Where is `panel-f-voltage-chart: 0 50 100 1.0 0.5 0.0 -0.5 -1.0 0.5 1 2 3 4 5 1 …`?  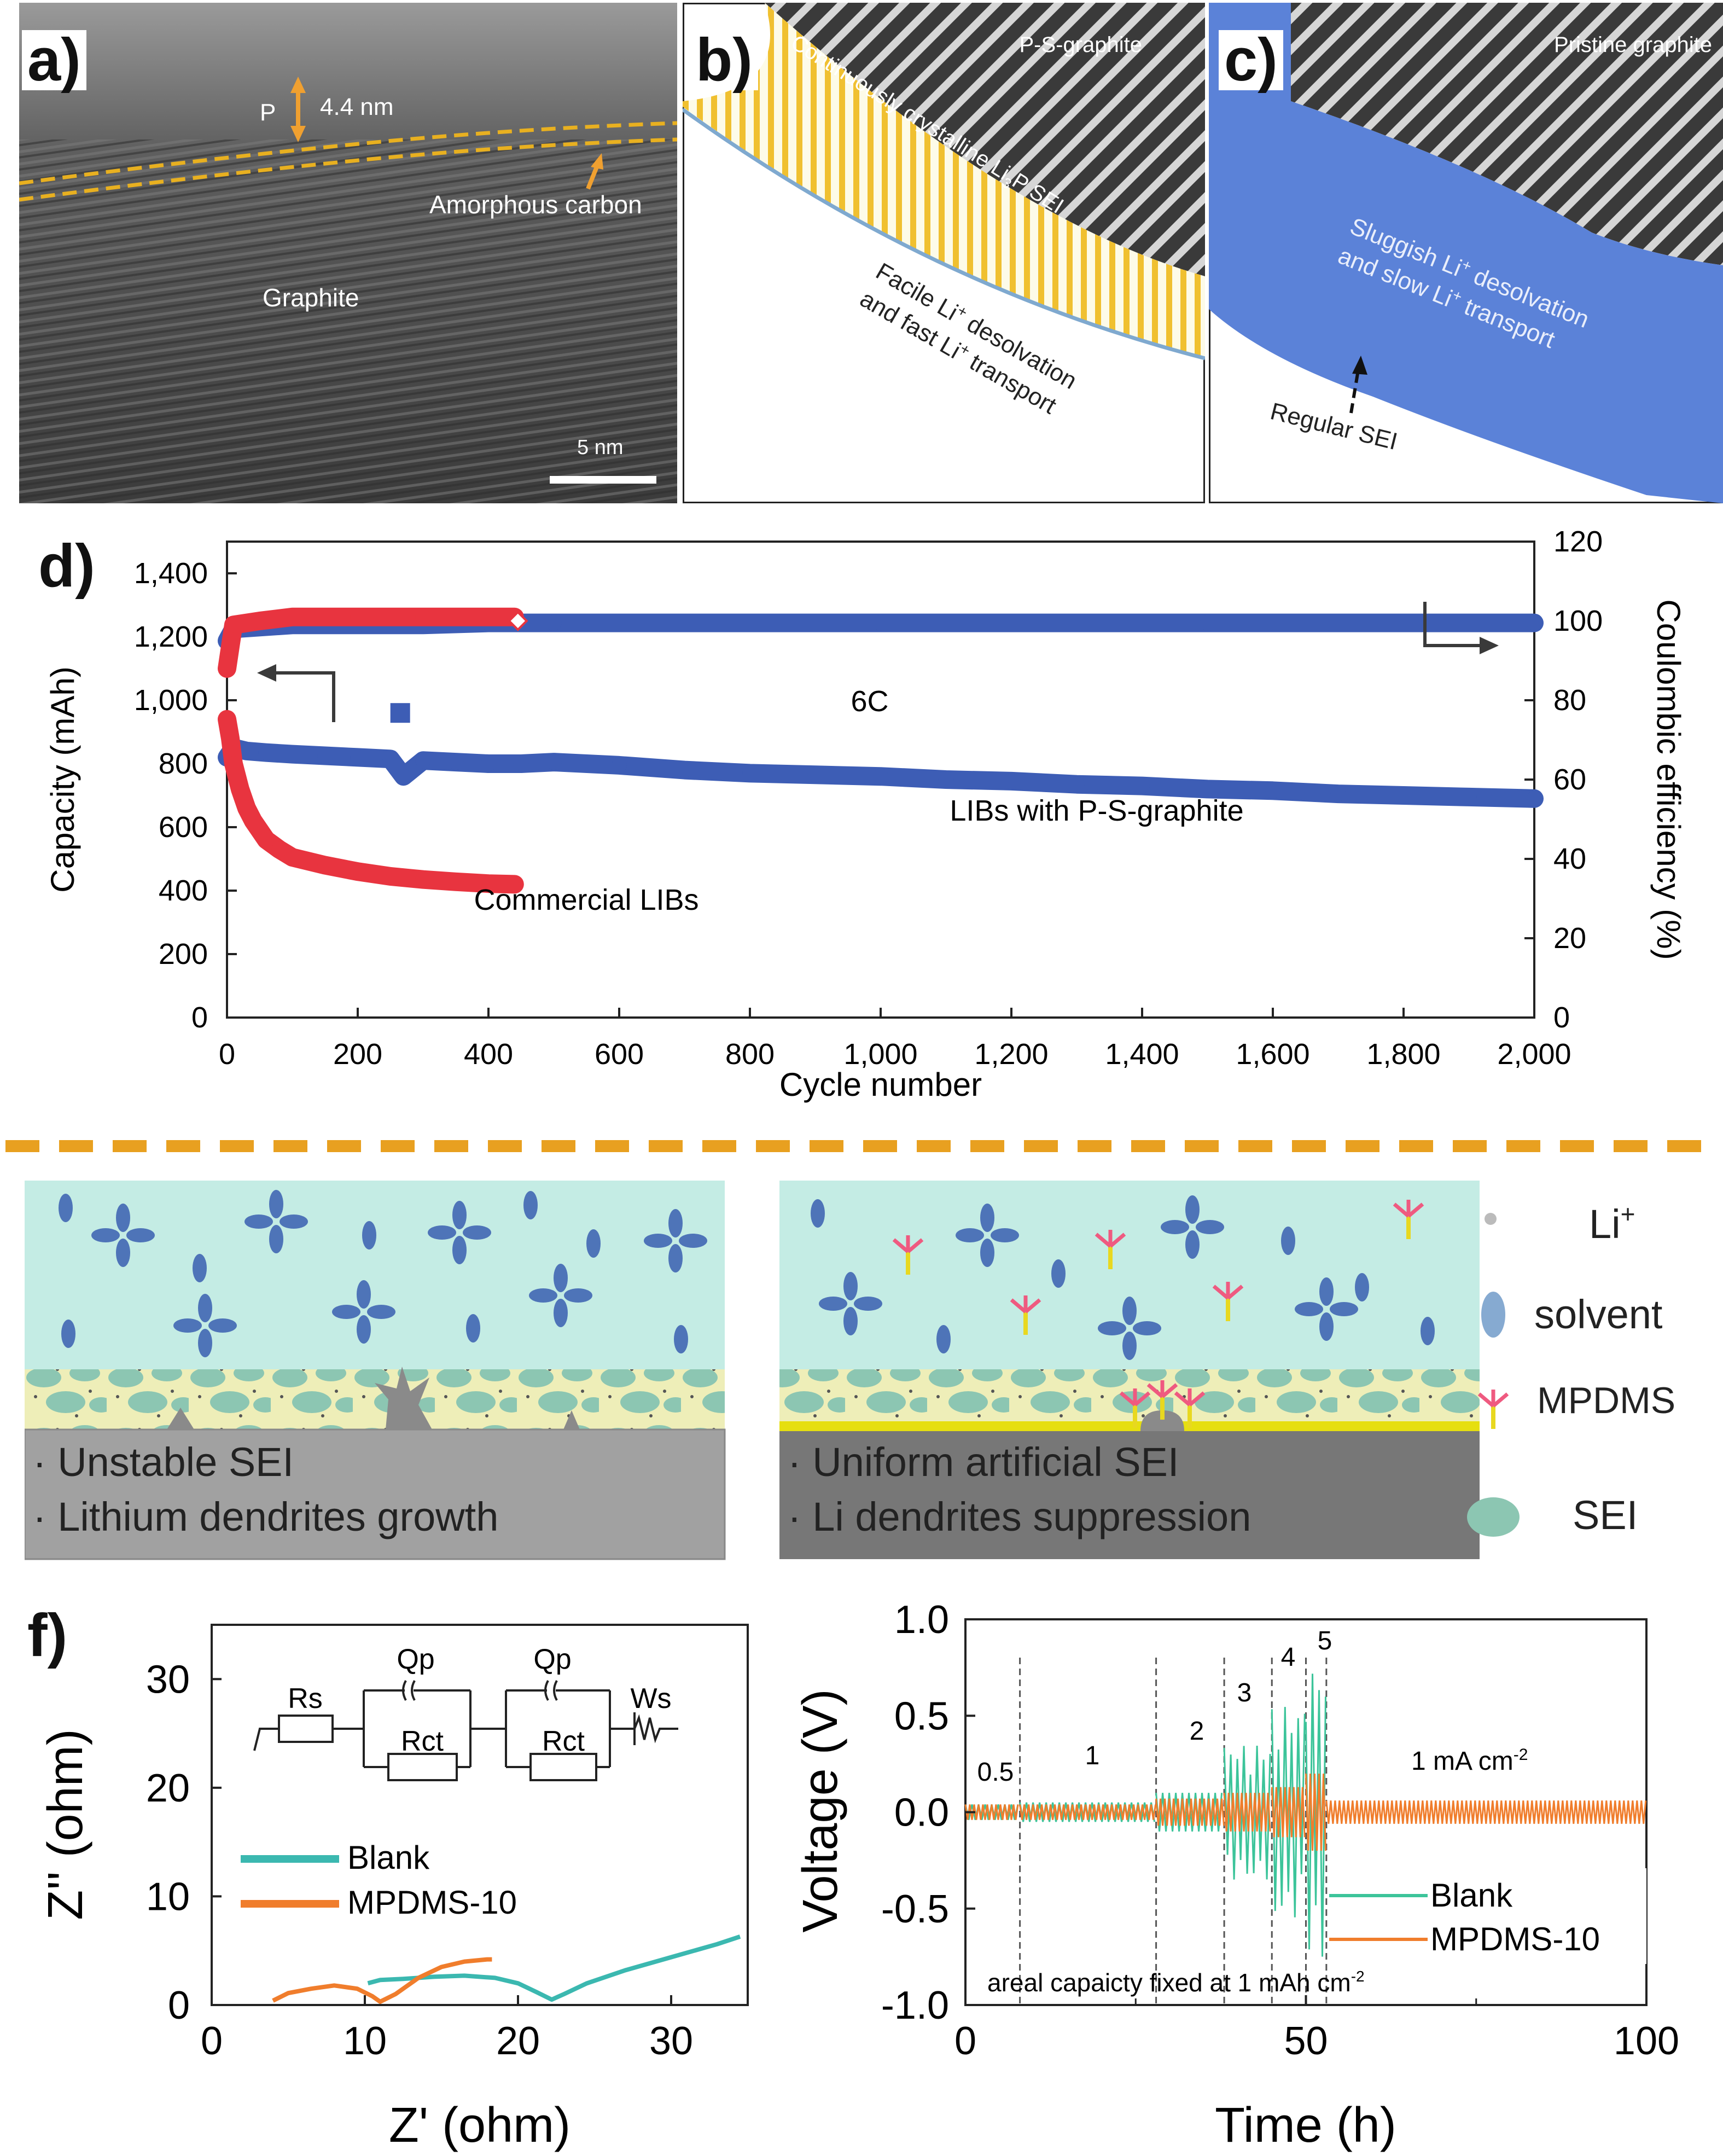 panel-f-voltage-chart: 0 50 100 1.0 0.5 0.0 -0.5 -1.0 0.5 1 2 3 4 5 1 … is located at coordinates (1236, 1875).